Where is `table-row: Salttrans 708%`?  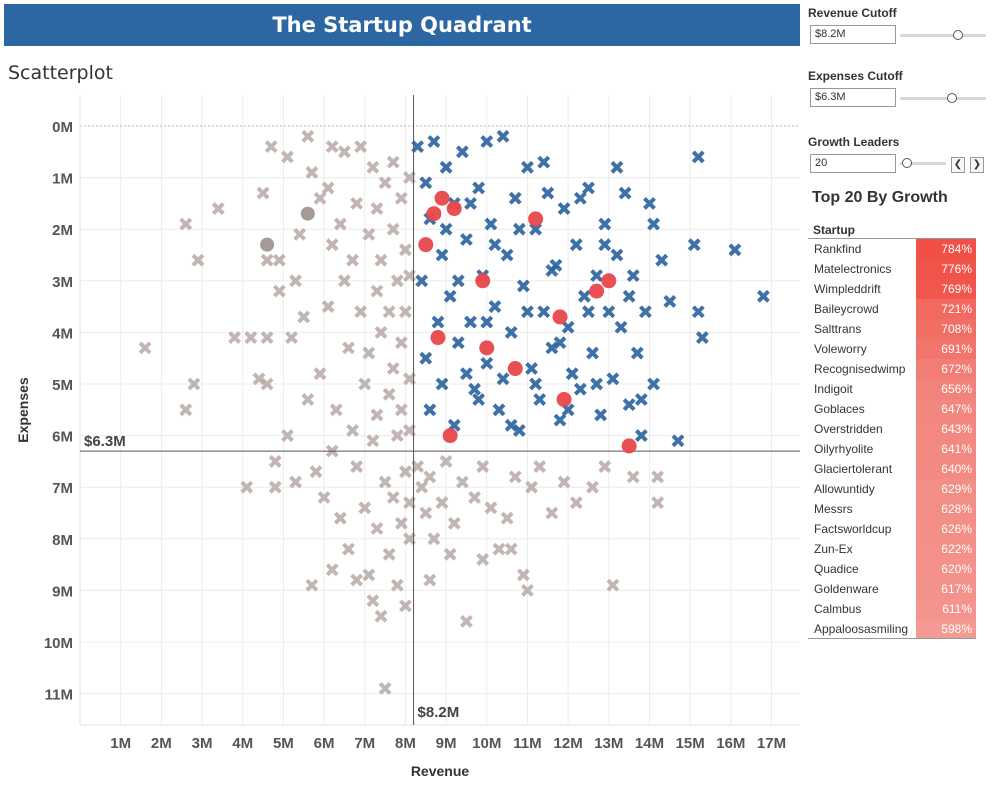
table-row: Salttrans 708% is located at coordinates (892, 329).